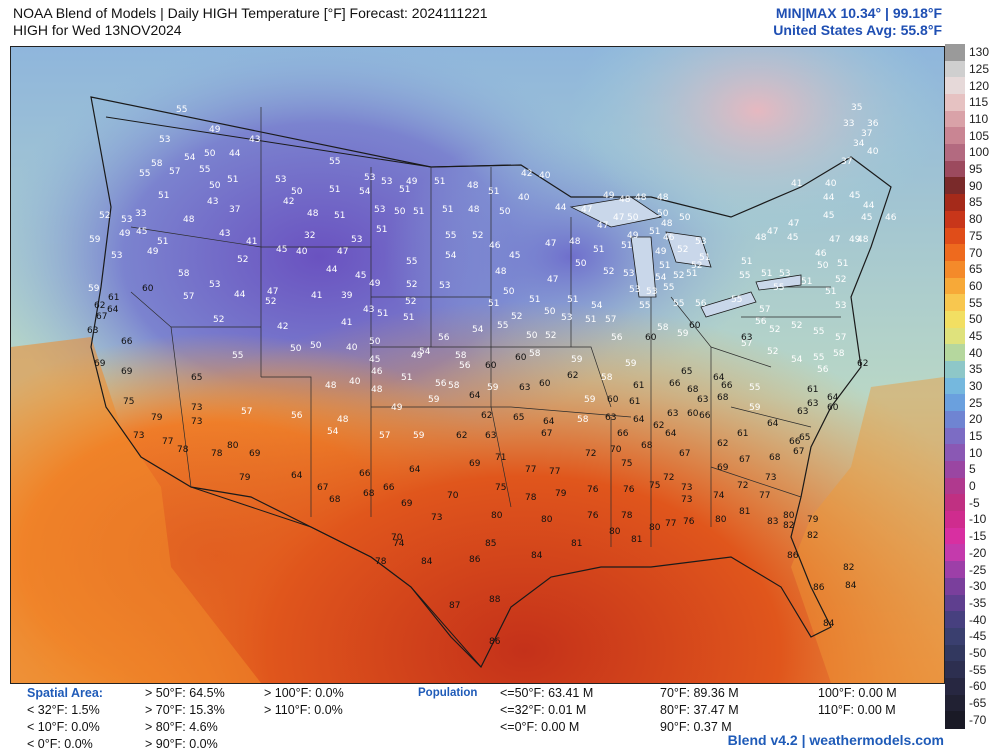  Describe the element at coordinates (461, 436) in the screenshot. I see `temperature-value-label: 62` at that location.